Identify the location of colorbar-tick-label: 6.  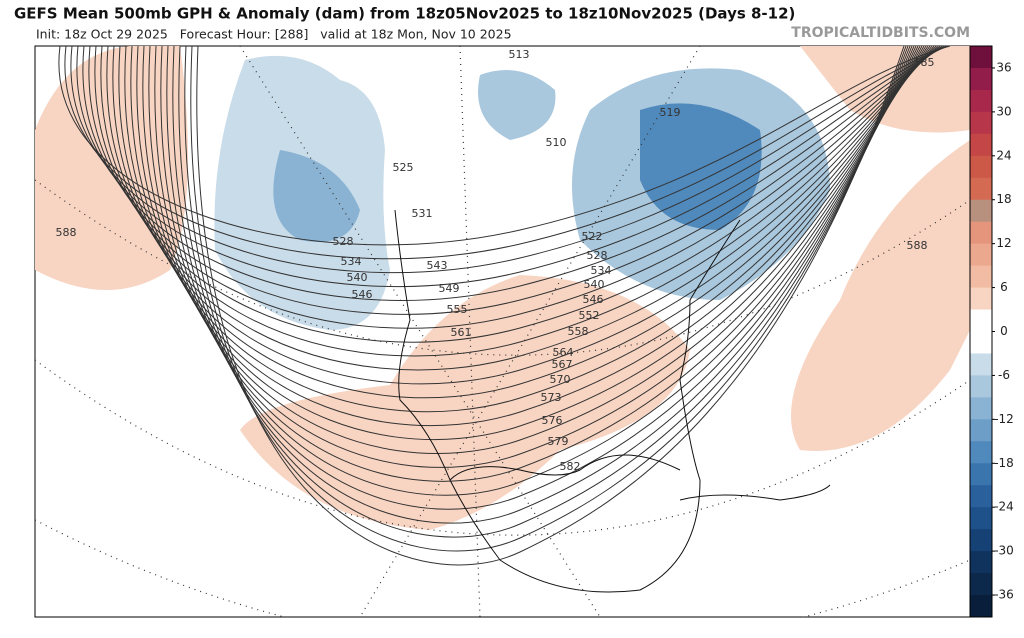
(1004, 287).